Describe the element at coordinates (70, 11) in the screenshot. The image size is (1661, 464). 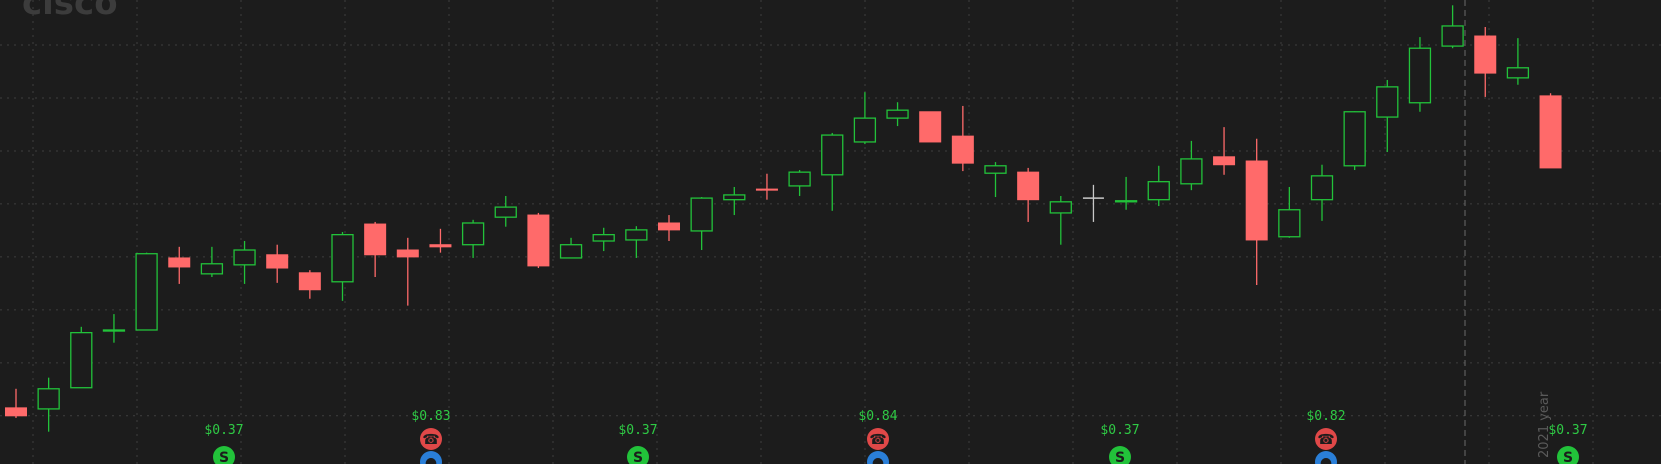
I see `watermark: cisco` at that location.